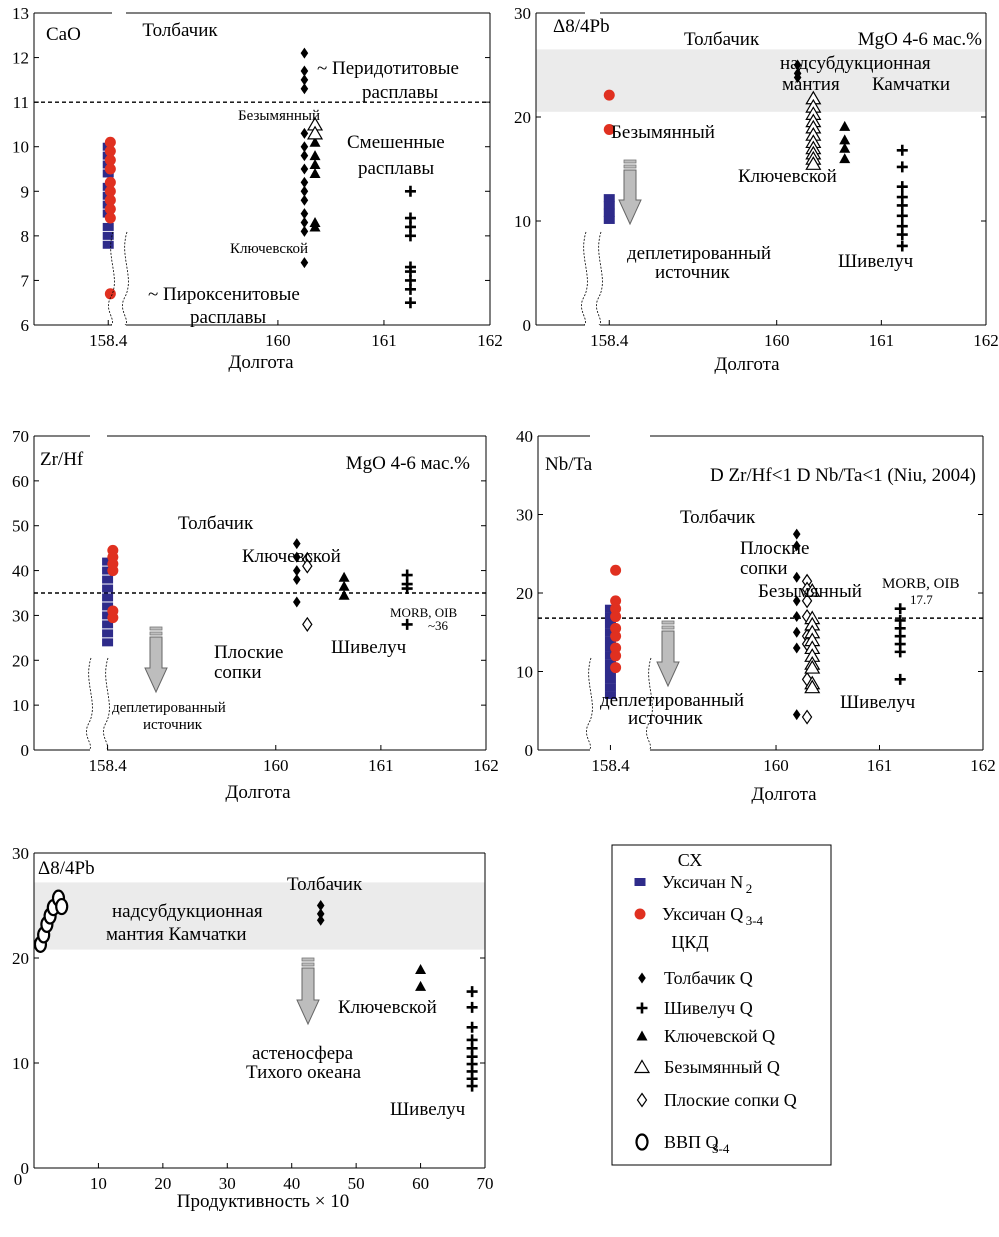 The height and width of the screenshot is (1237, 999). Describe the element at coordinates (408, 463) in the screenshot. I see `chart-title: MgO 4-6 мас.%` at that location.